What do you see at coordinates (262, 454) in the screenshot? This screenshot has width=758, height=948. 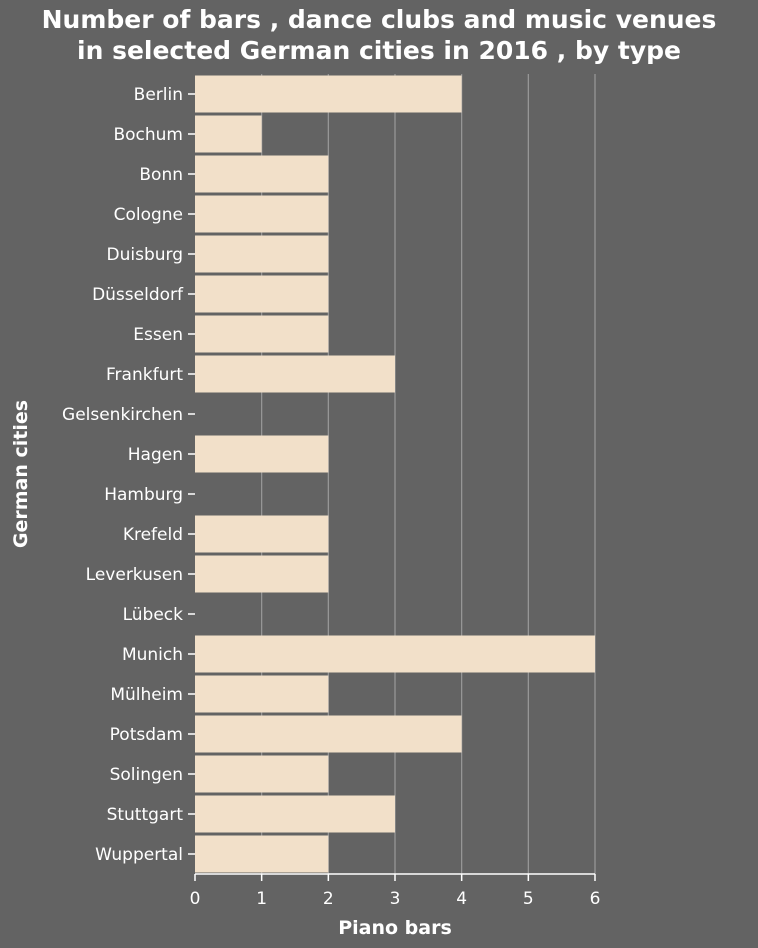 I see `bar-hagen` at bounding box center [262, 454].